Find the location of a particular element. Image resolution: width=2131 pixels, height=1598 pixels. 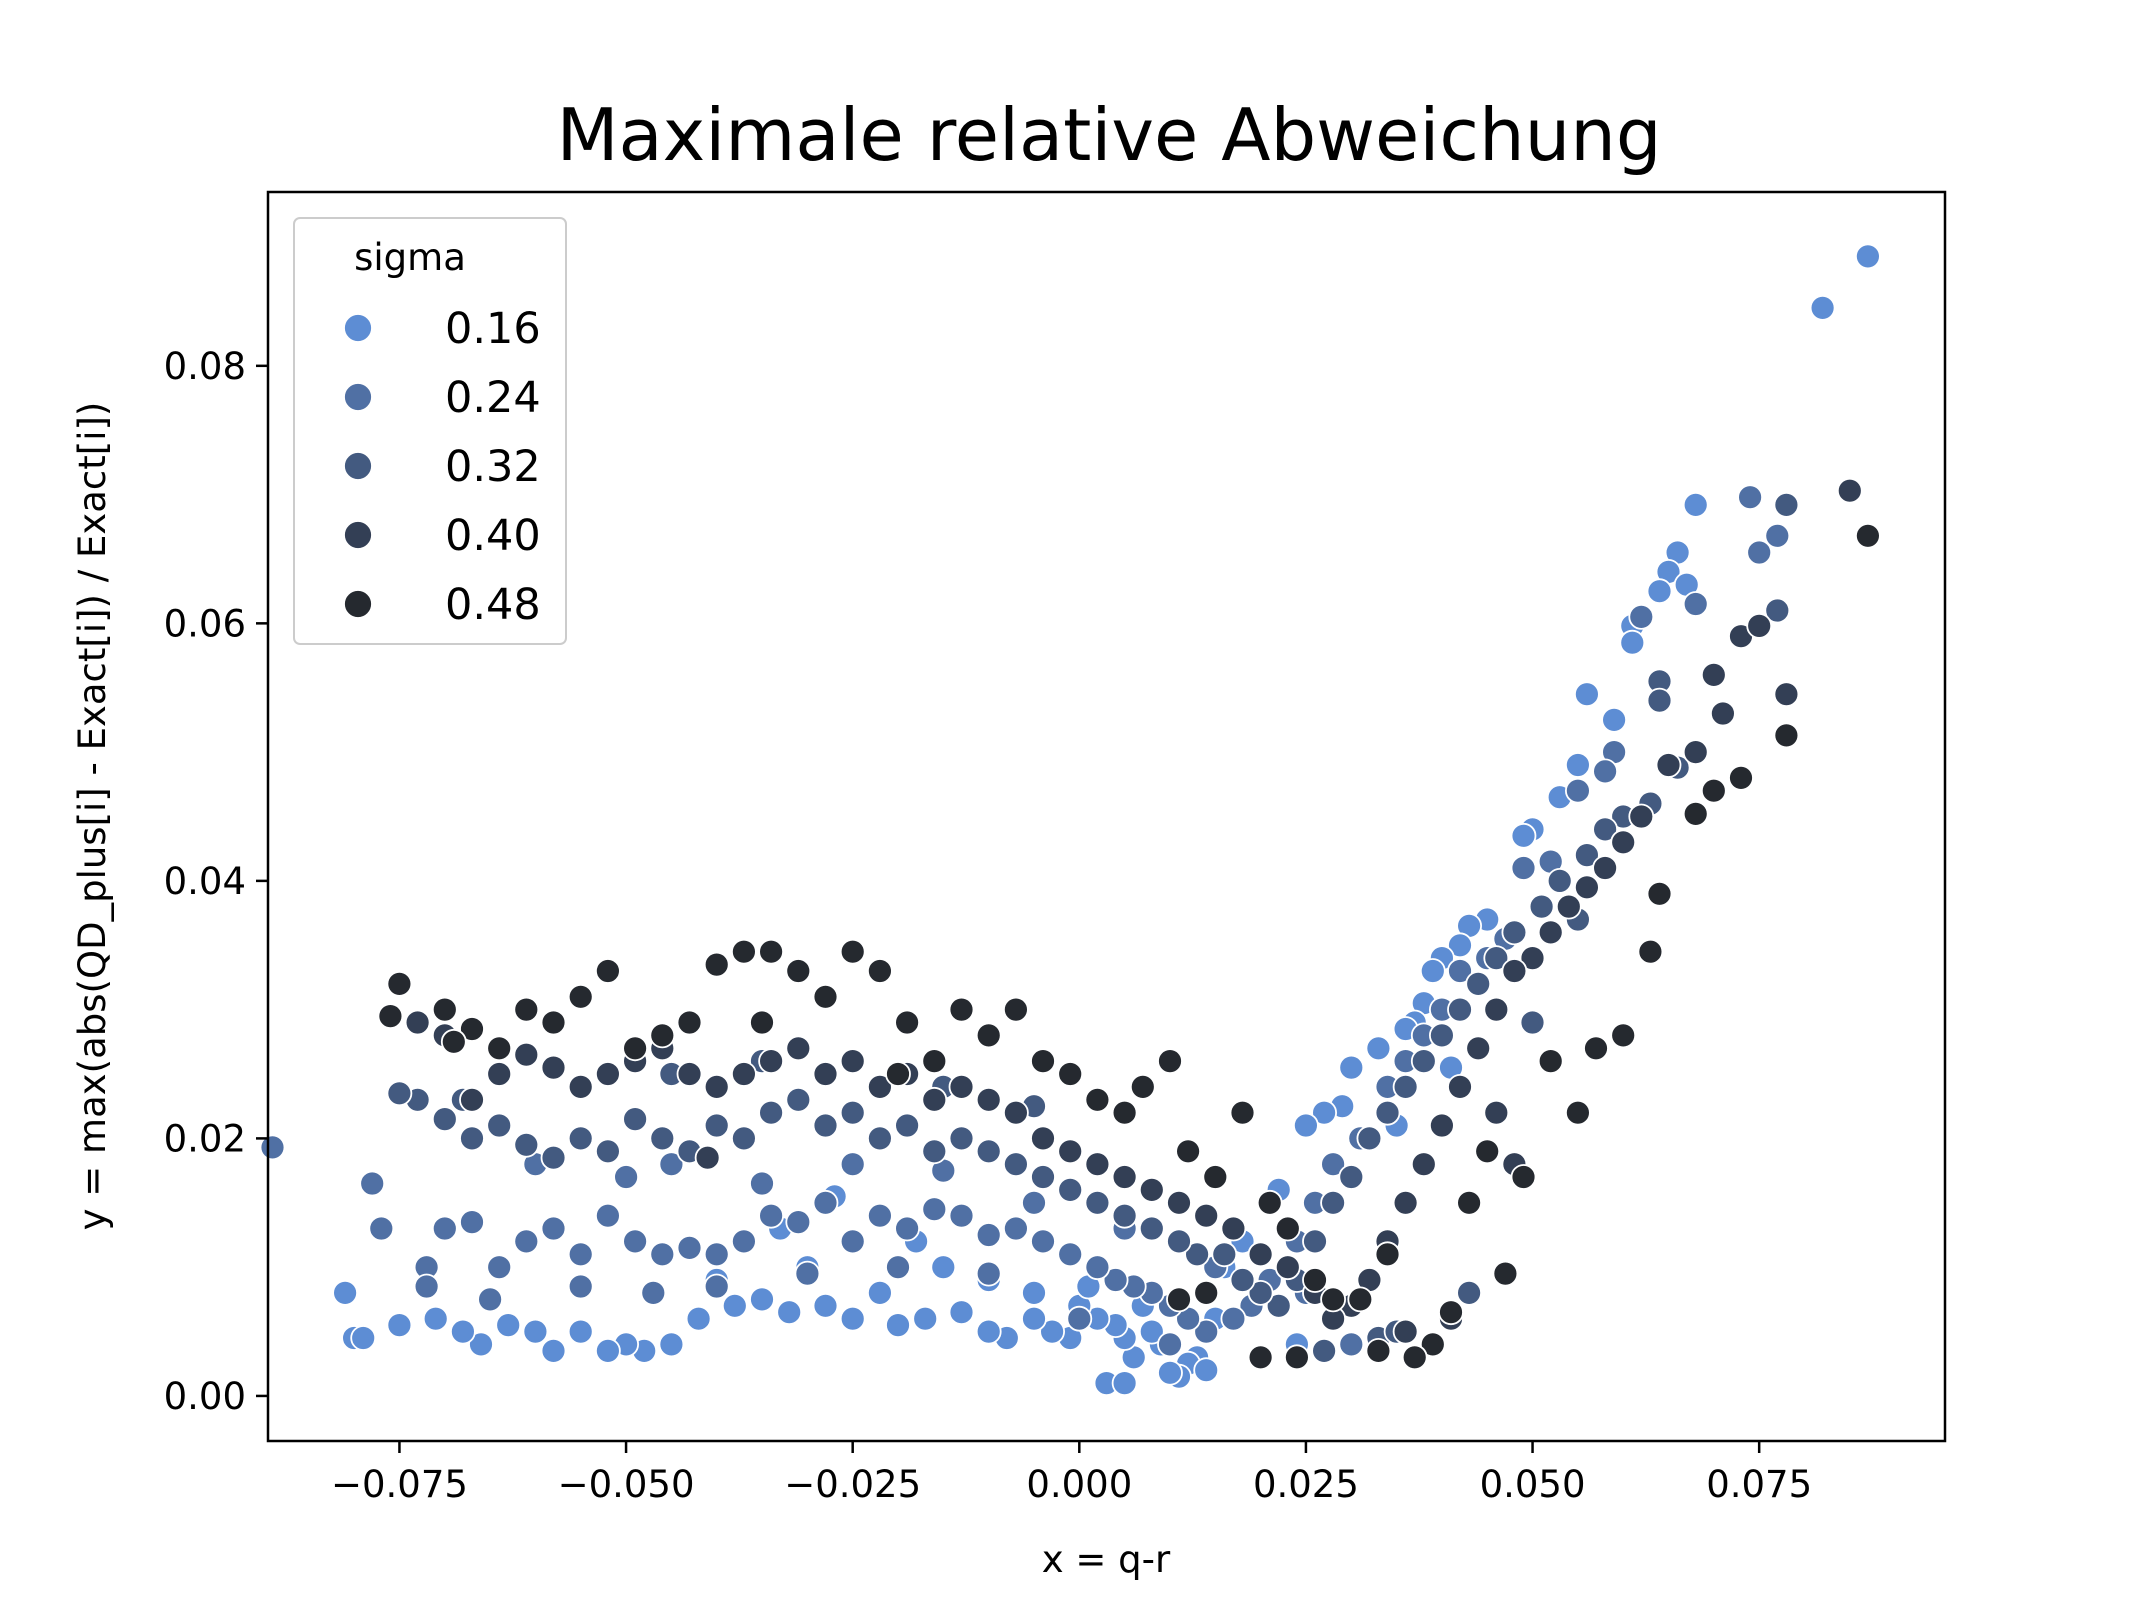

legend-entry: 0.24 is located at coordinates (442, 398).